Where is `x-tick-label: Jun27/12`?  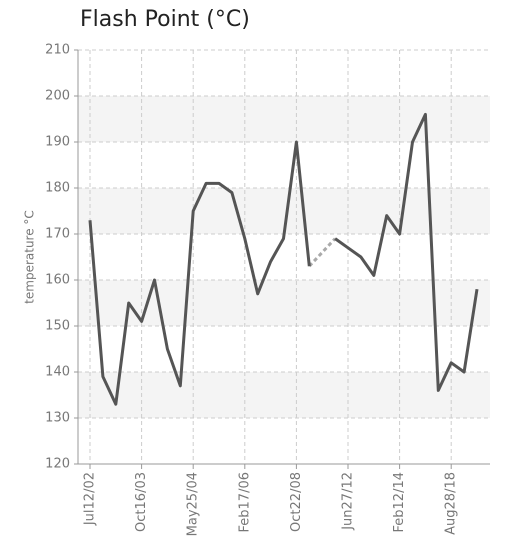
x-tick-label: Jun27/12 is located at coordinates (348, 501).